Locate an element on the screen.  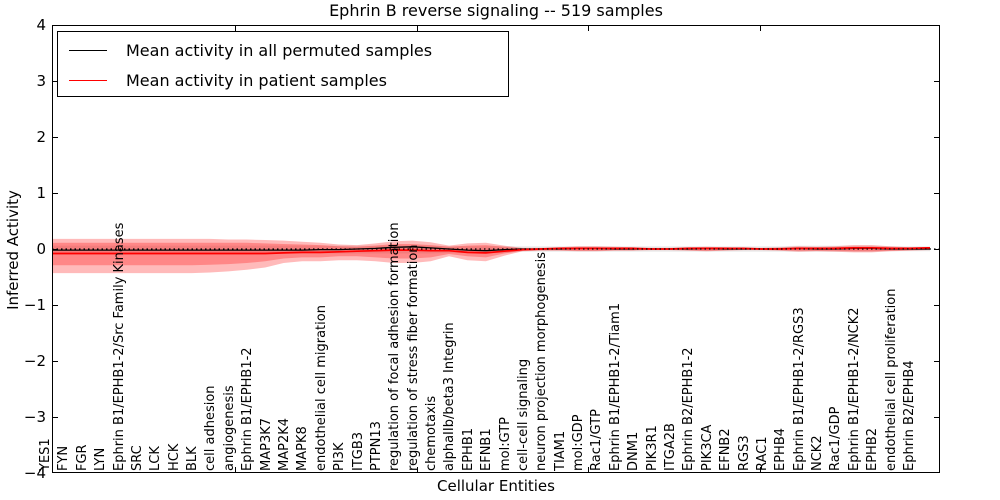
y-tick-label: −1 is located at coordinates (34, 305).